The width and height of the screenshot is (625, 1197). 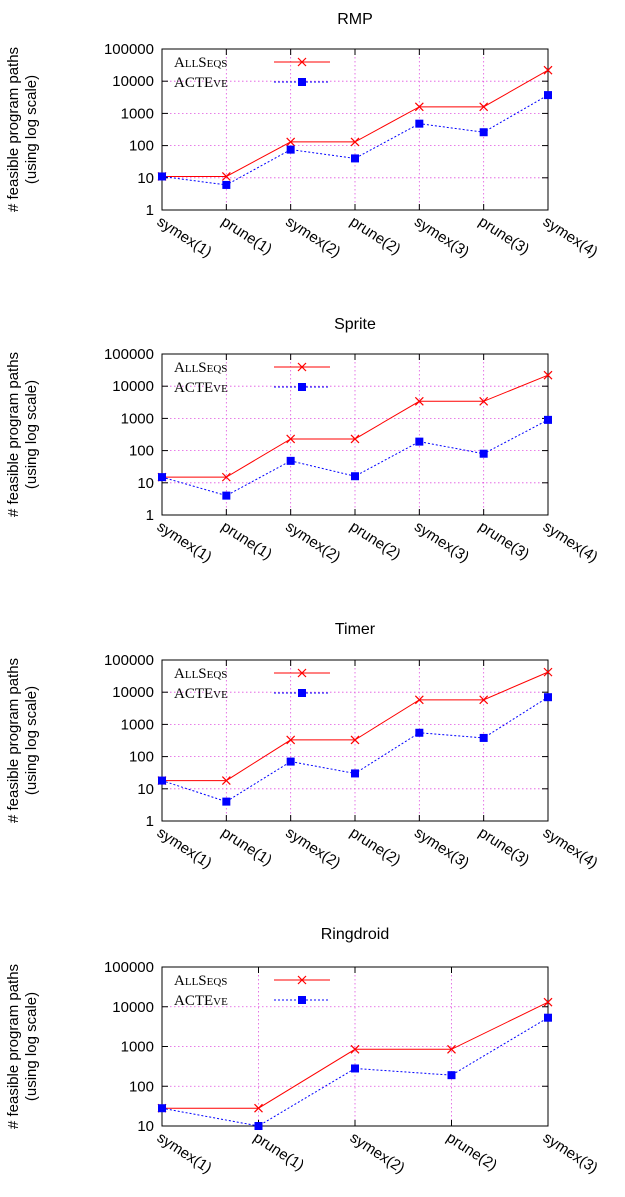 What do you see at coordinates (355, 934) in the screenshot?
I see `chart-title: Ringdroid` at bounding box center [355, 934].